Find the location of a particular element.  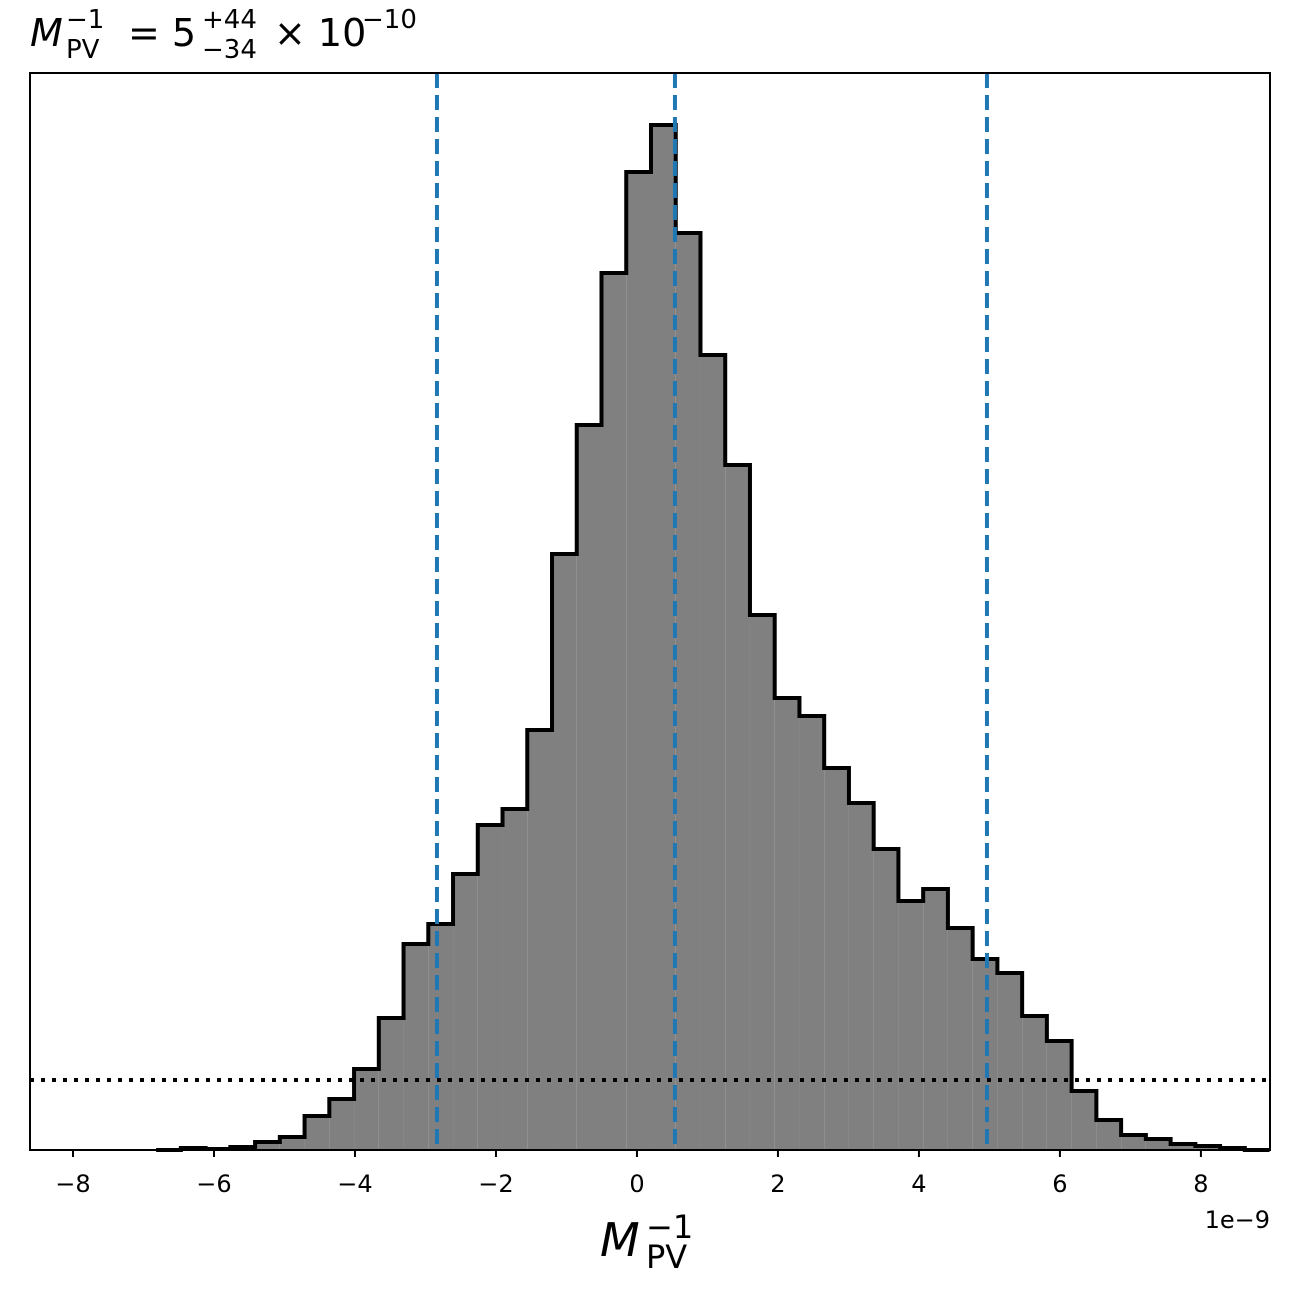

x-label-symbol: M is located at coordinates (620, 1240).